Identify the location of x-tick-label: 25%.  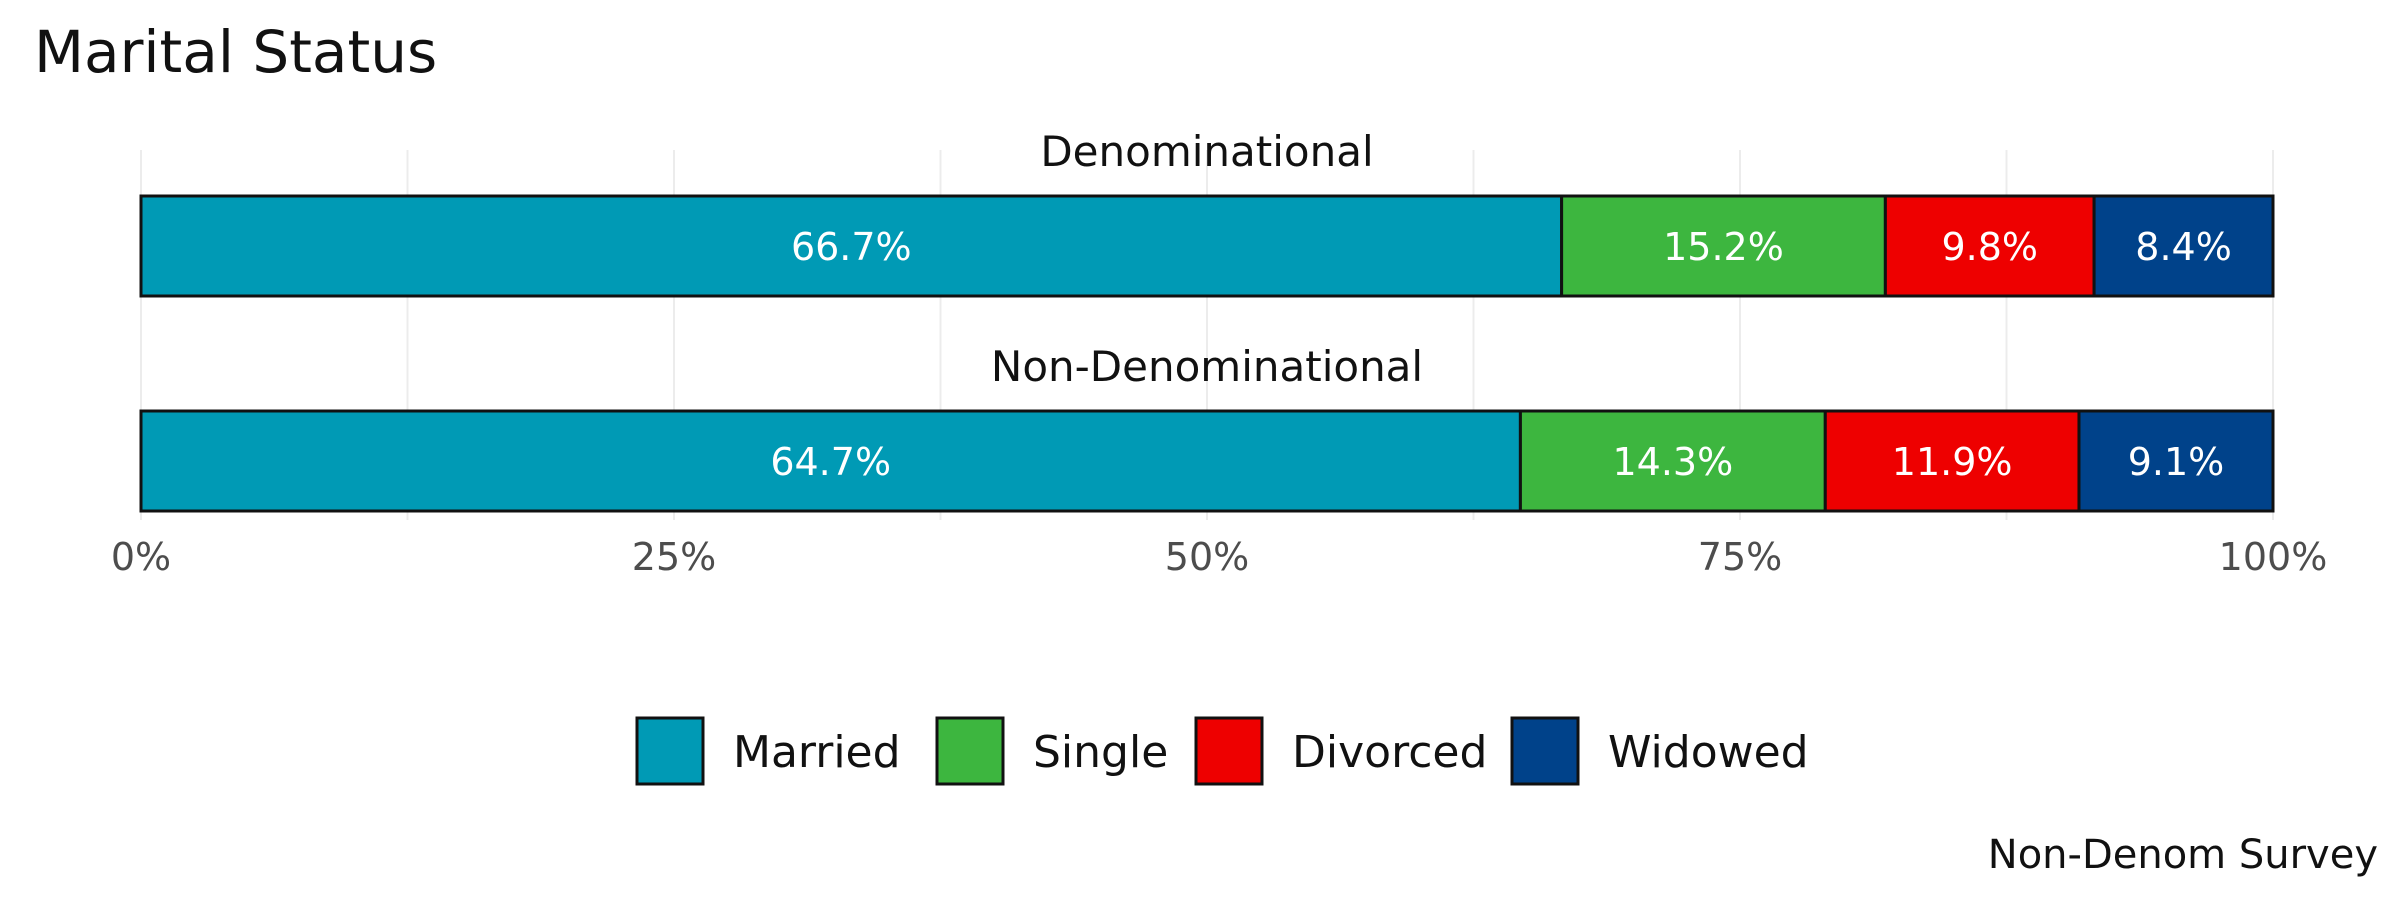
(674, 557).